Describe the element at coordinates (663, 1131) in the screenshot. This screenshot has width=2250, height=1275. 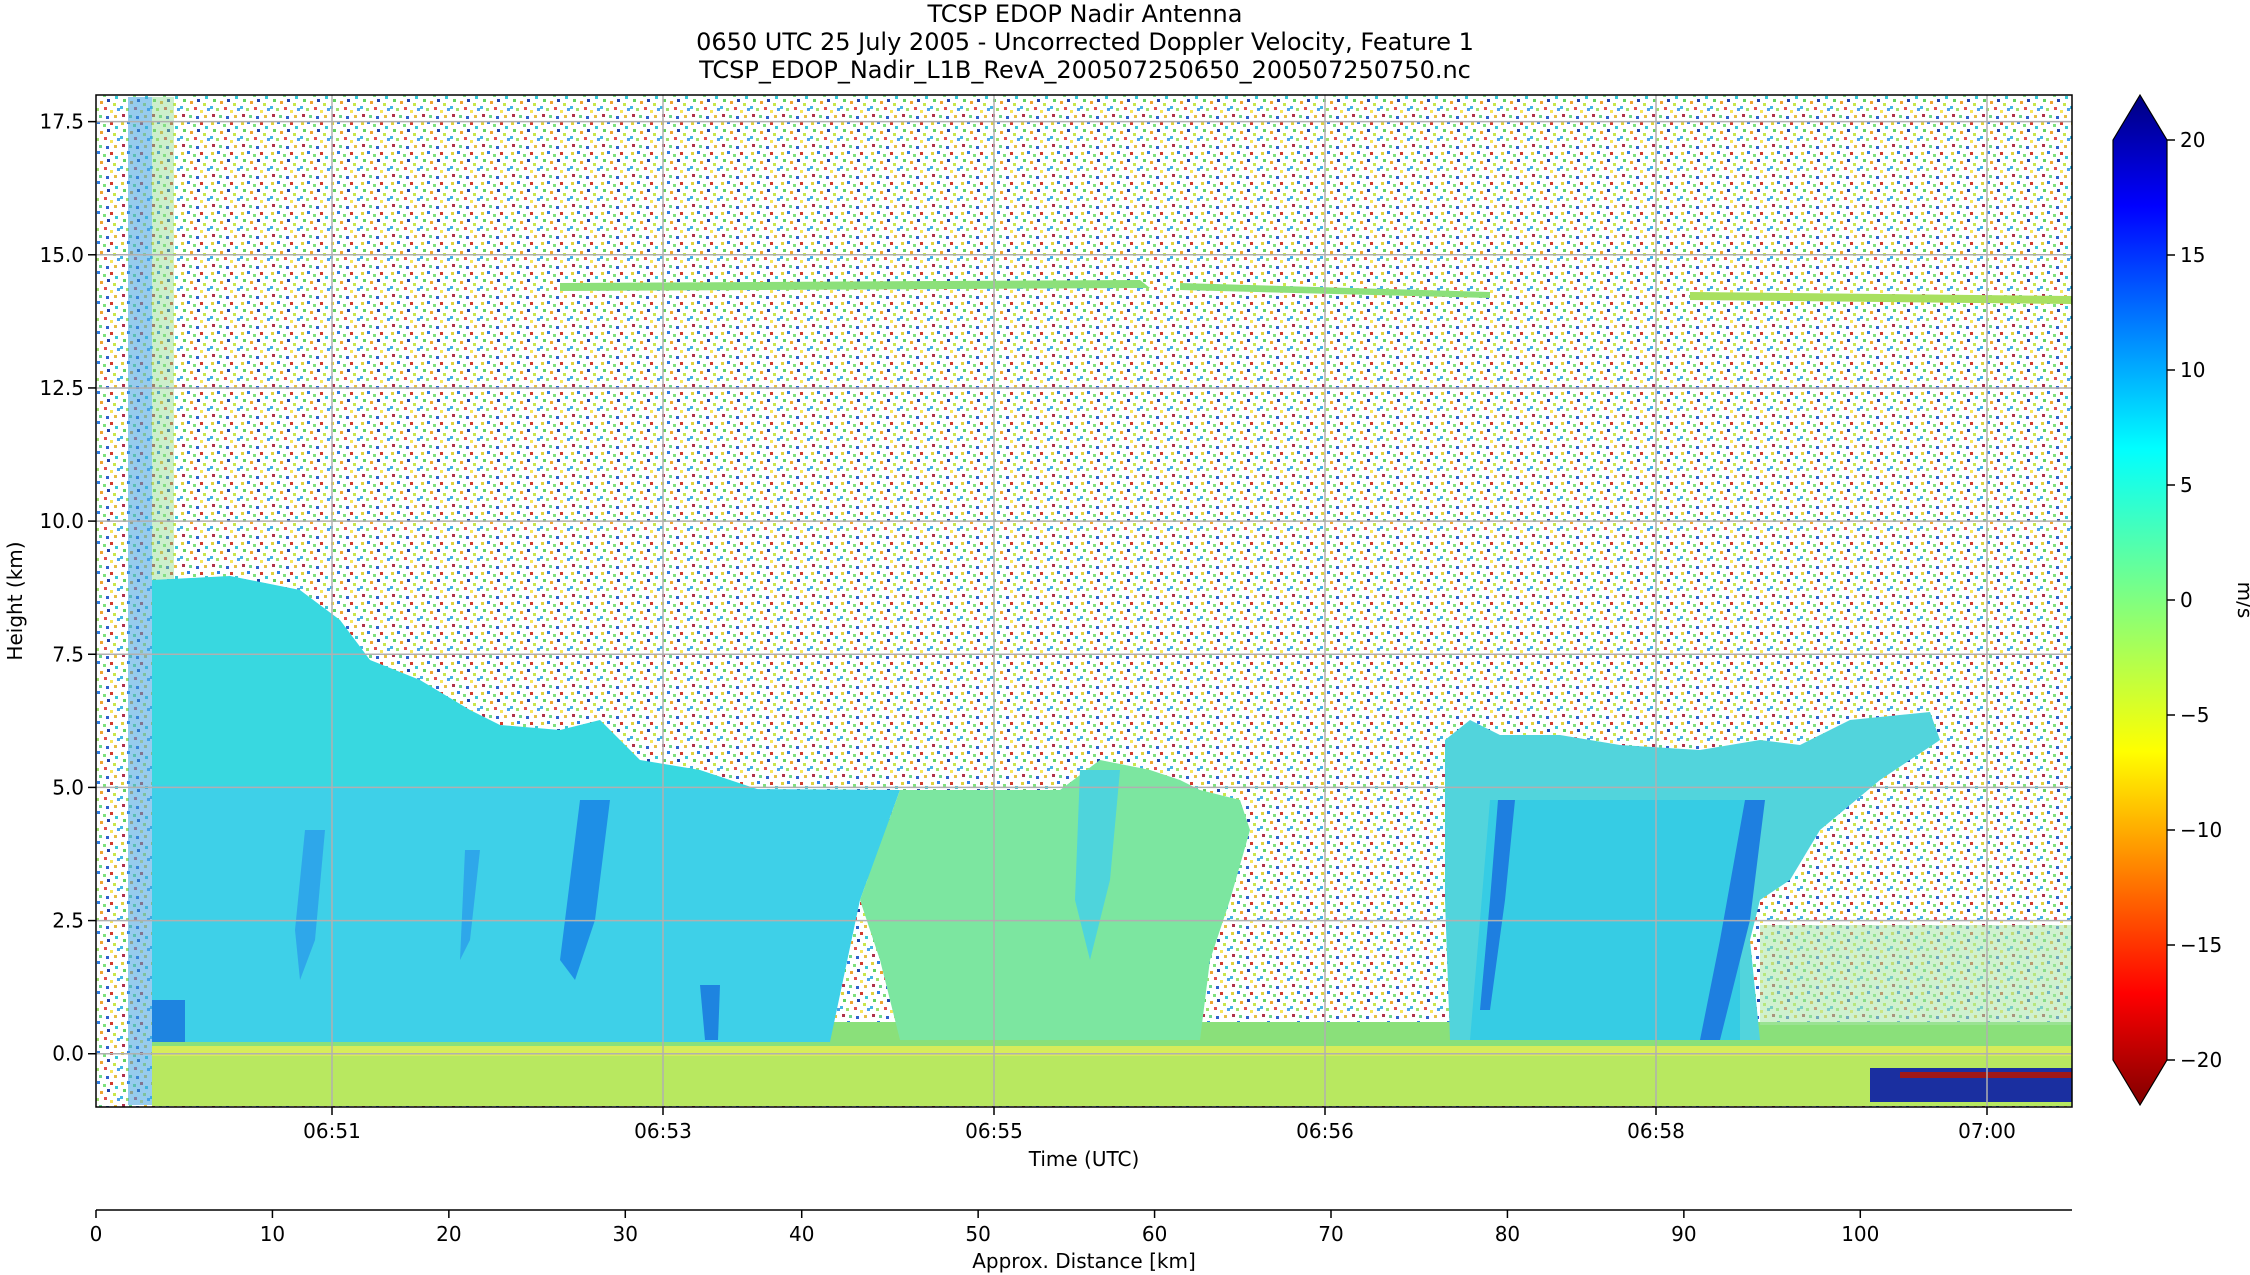
I see `x-tick-label: 06:53` at that location.